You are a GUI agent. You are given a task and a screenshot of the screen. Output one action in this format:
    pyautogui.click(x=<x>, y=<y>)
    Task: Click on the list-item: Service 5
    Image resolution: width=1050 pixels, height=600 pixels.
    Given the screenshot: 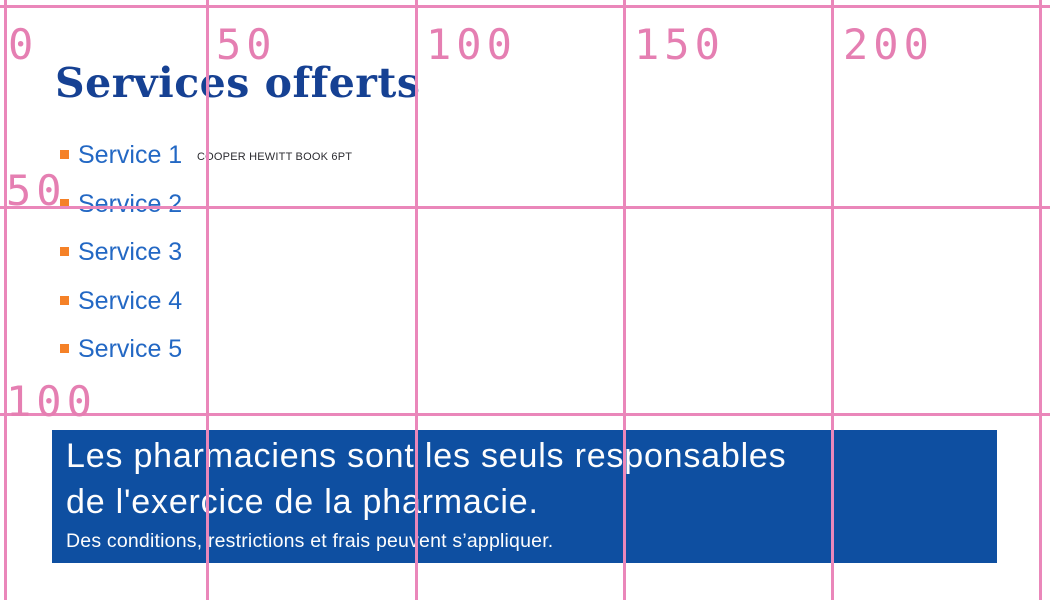 What is the action you would take?
    pyautogui.click(x=121, y=360)
    